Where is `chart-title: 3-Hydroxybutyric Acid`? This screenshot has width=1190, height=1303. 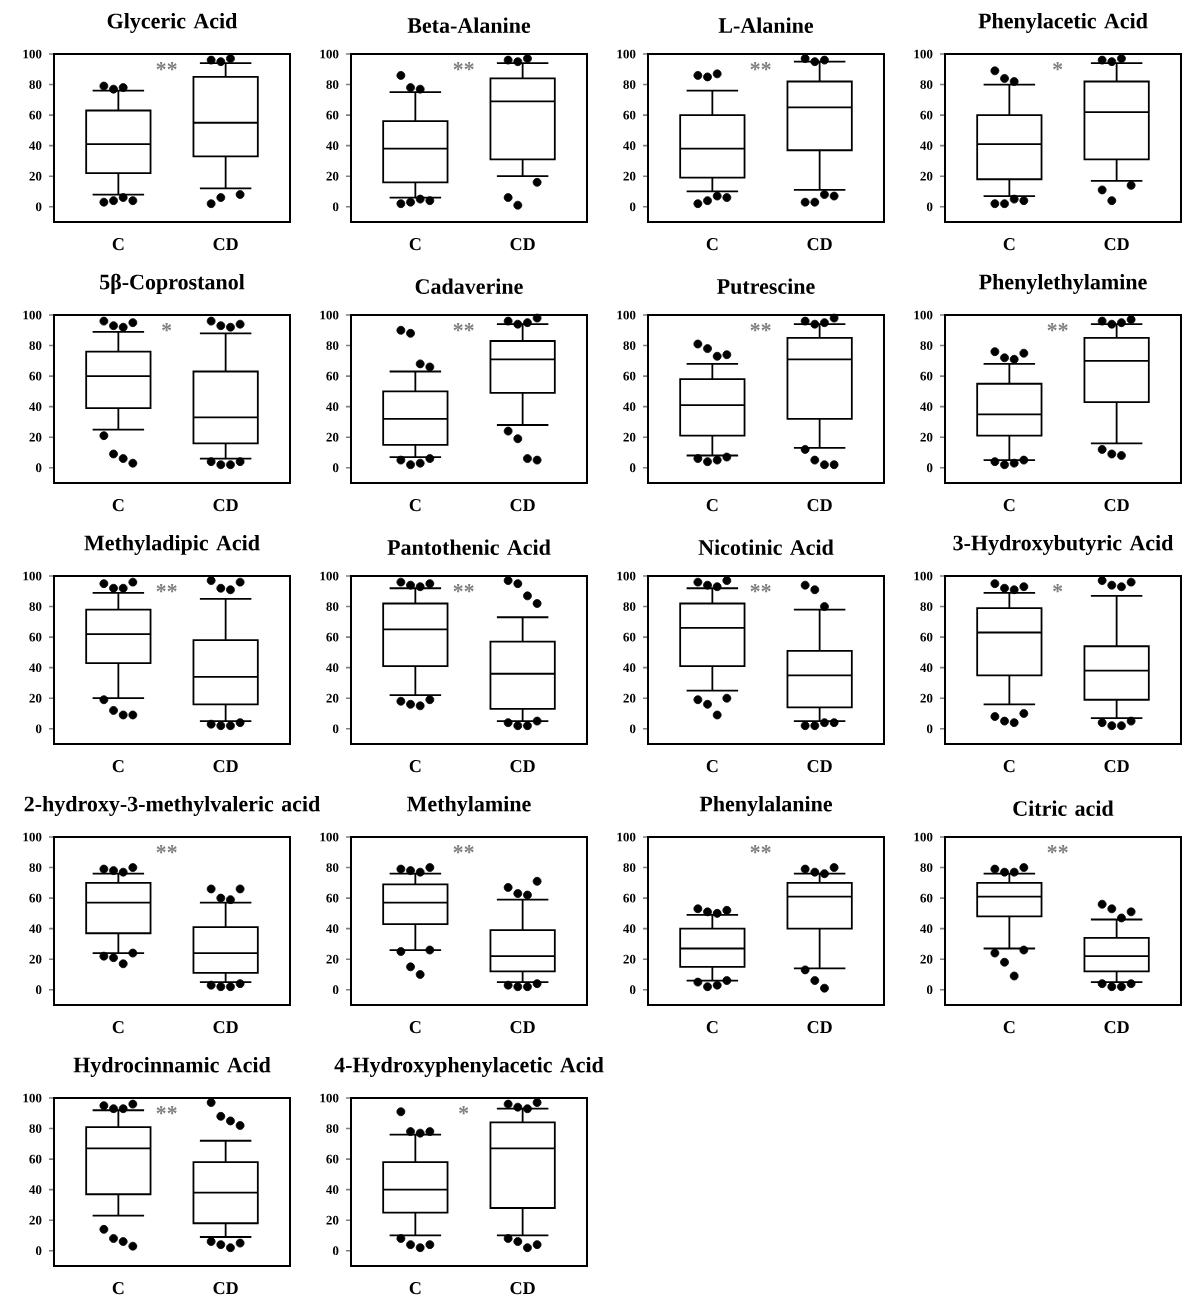 chart-title: 3-Hydroxybutyric Acid is located at coordinates (1063, 544).